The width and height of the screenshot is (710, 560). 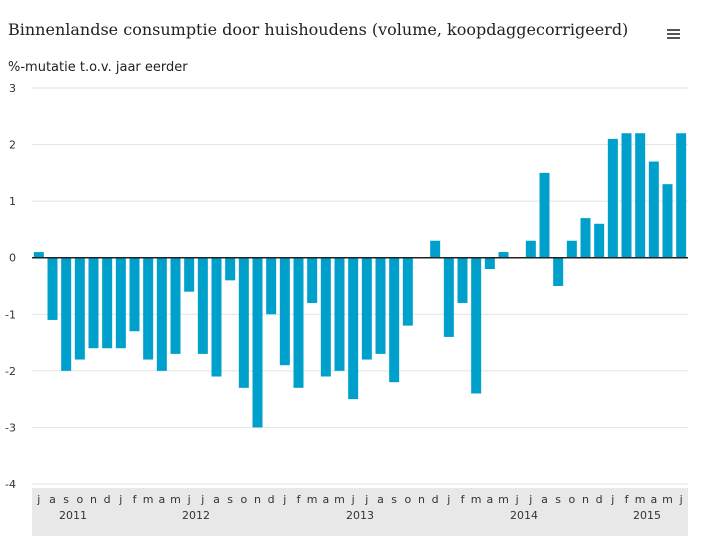 What do you see at coordinates (360, 515) in the screenshot?
I see `x-year-label: 2013` at bounding box center [360, 515].